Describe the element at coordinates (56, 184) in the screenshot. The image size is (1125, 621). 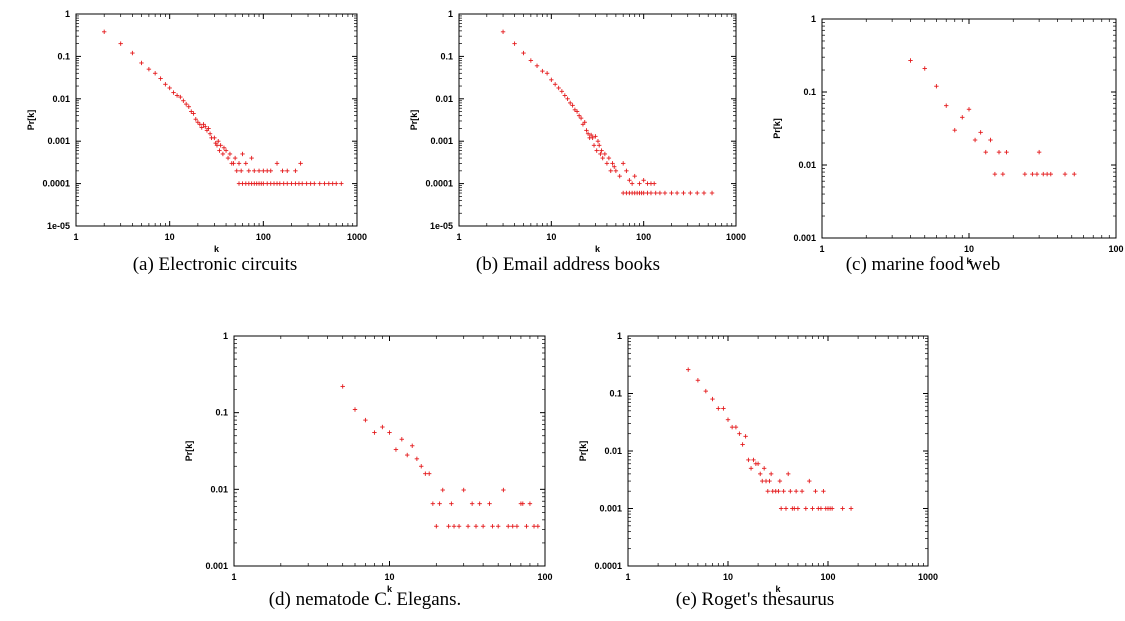
I see `y-tick-label: 0.0001` at that location.